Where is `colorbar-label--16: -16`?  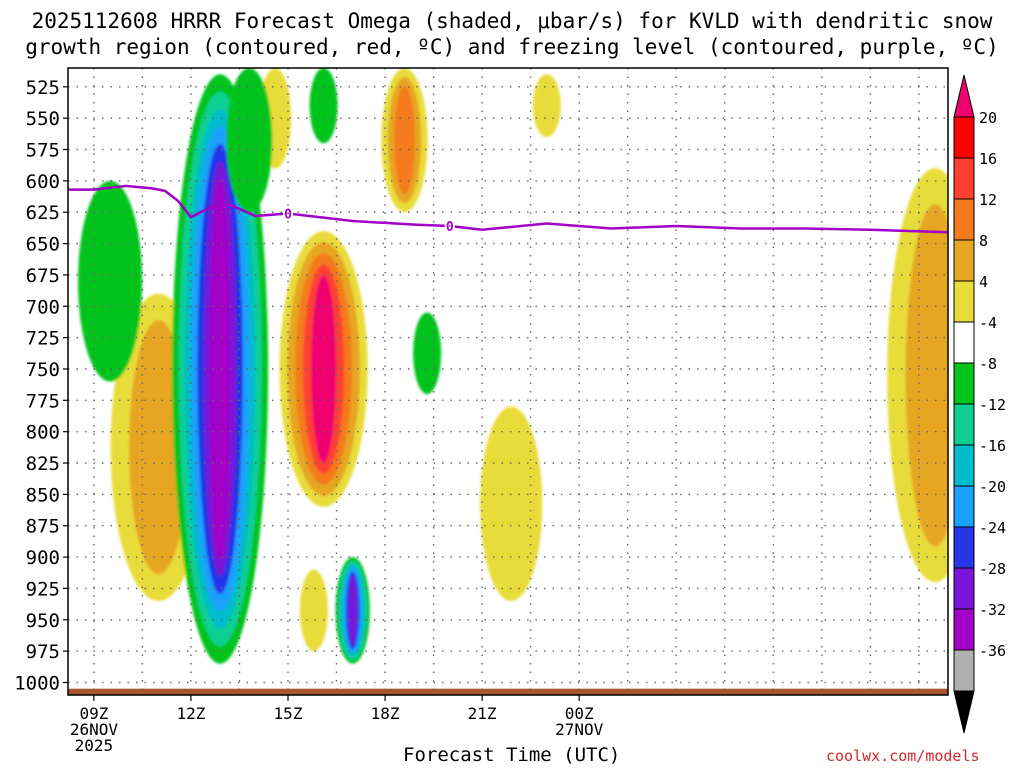
colorbar-label--16: -16 is located at coordinates (992, 446).